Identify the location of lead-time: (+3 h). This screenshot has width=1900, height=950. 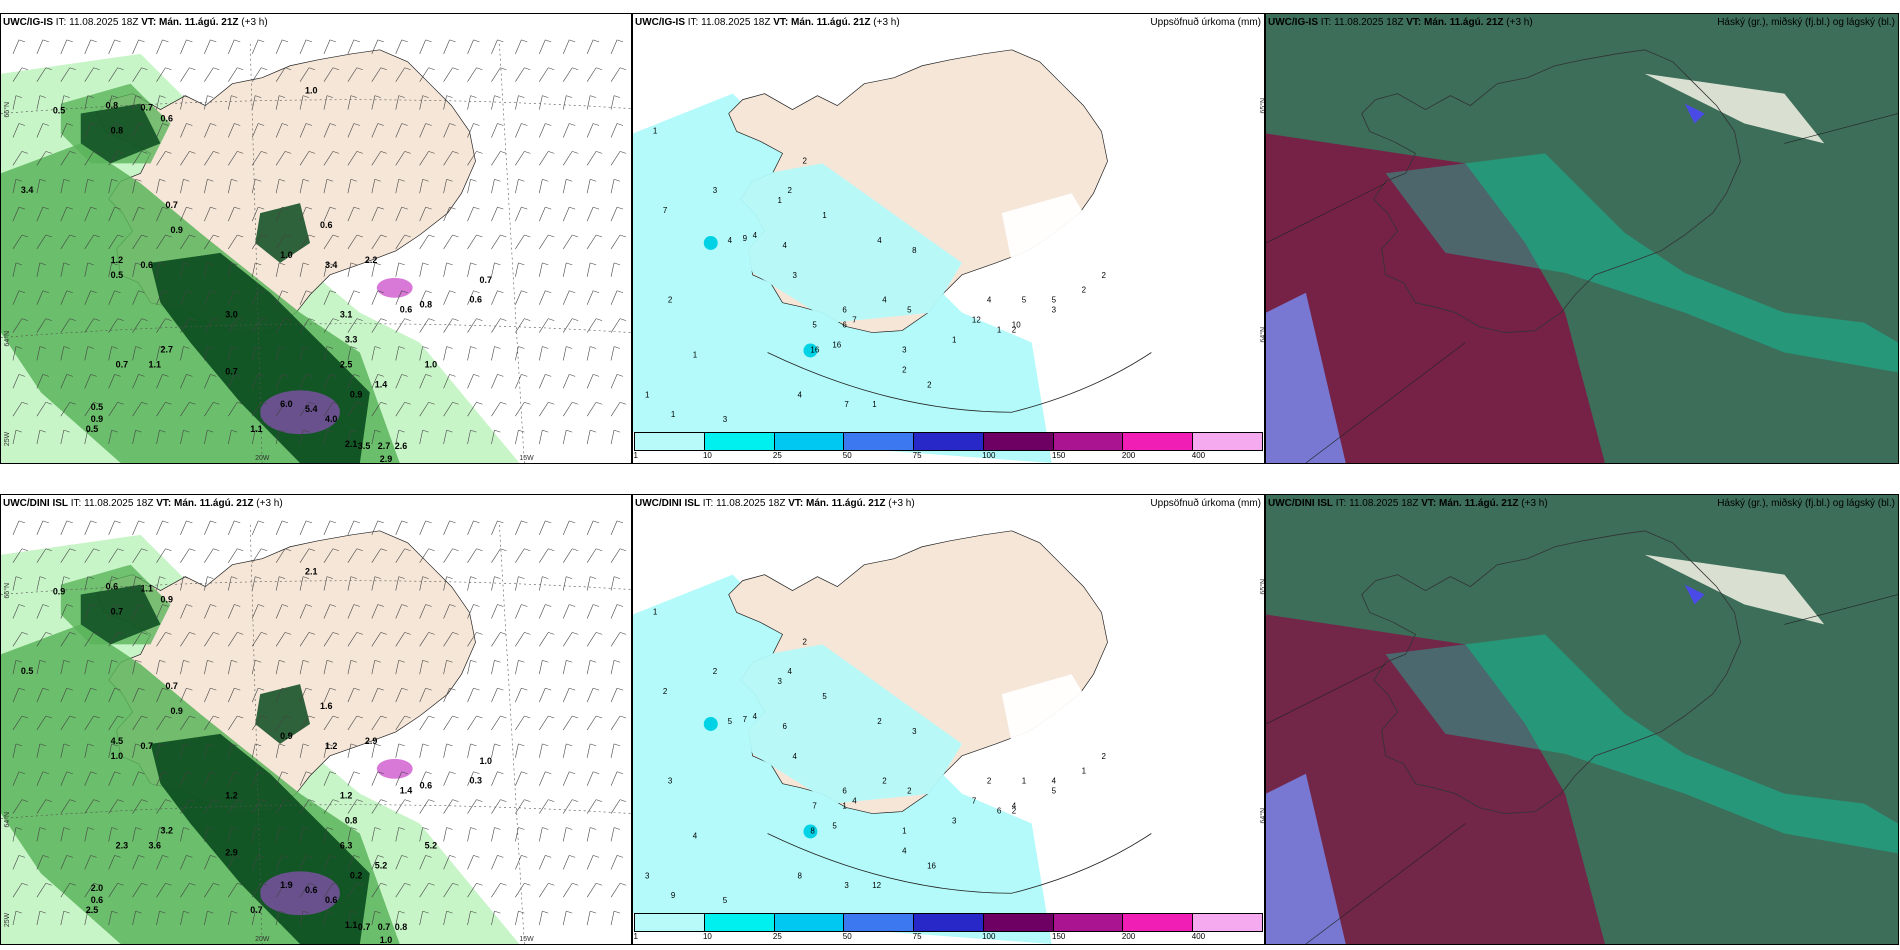
(886, 22).